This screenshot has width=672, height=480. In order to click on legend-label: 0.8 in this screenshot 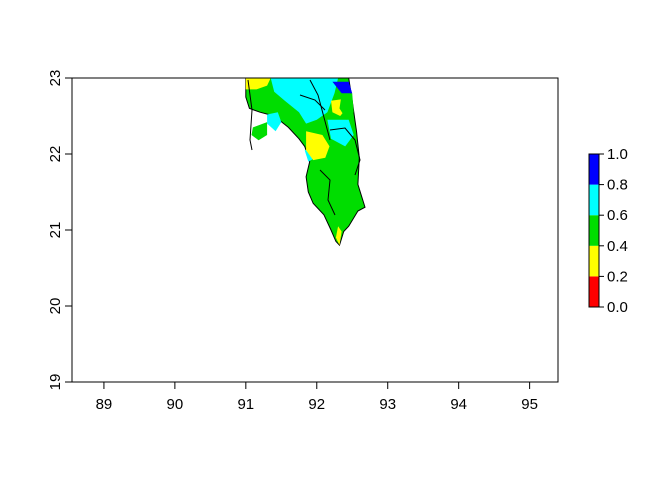, I will do `click(617, 185)`.